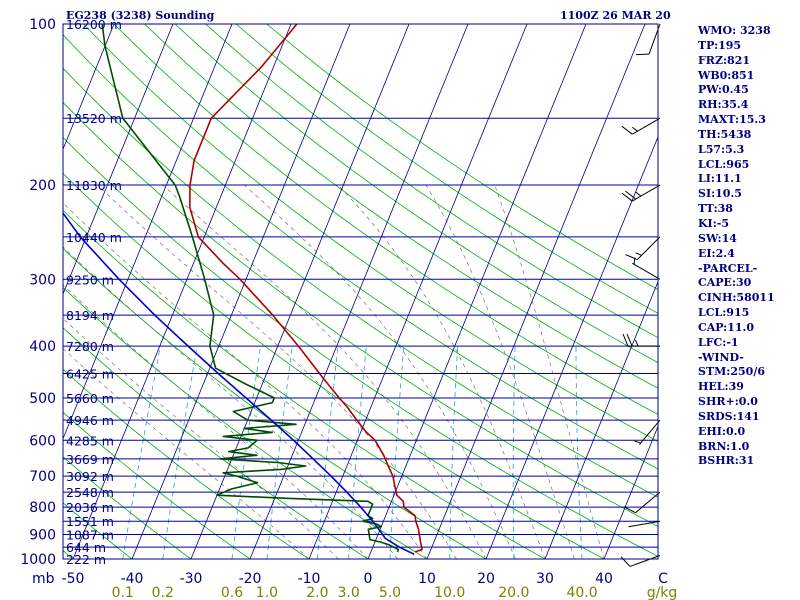 Image resolution: width=800 pixels, height=600 pixels. Describe the element at coordinates (713, 223) in the screenshot. I see `index-entry: KI:-5` at that location.